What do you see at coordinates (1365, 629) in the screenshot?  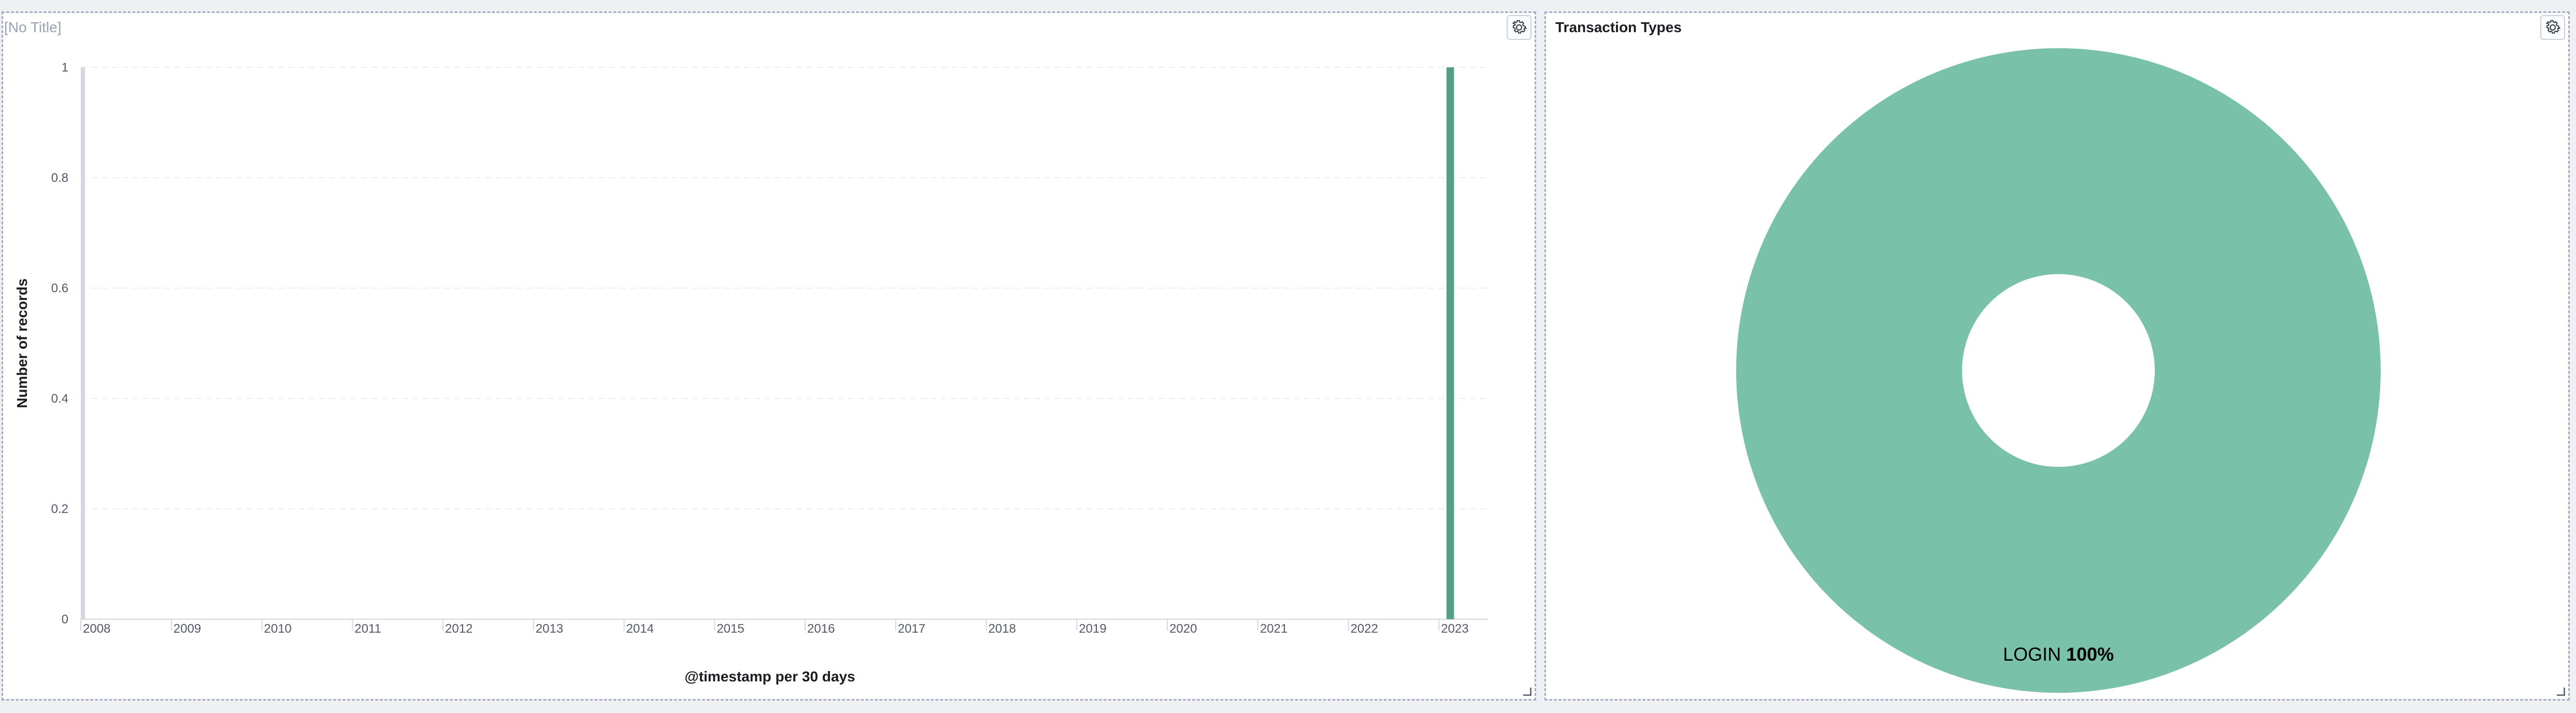 I see `x-tick-label: 2022` at bounding box center [1365, 629].